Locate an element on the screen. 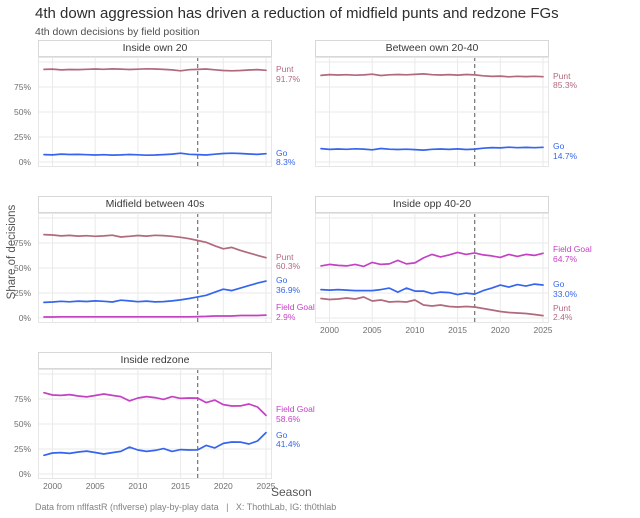 This screenshot has width=640, height=518. series-end-value-label: 60.3% is located at coordinates (288, 266).